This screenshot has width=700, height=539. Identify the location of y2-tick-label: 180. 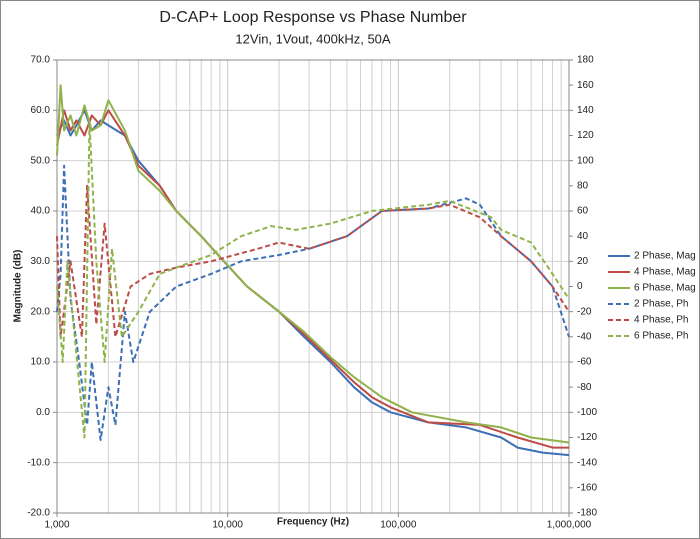
(585, 60).